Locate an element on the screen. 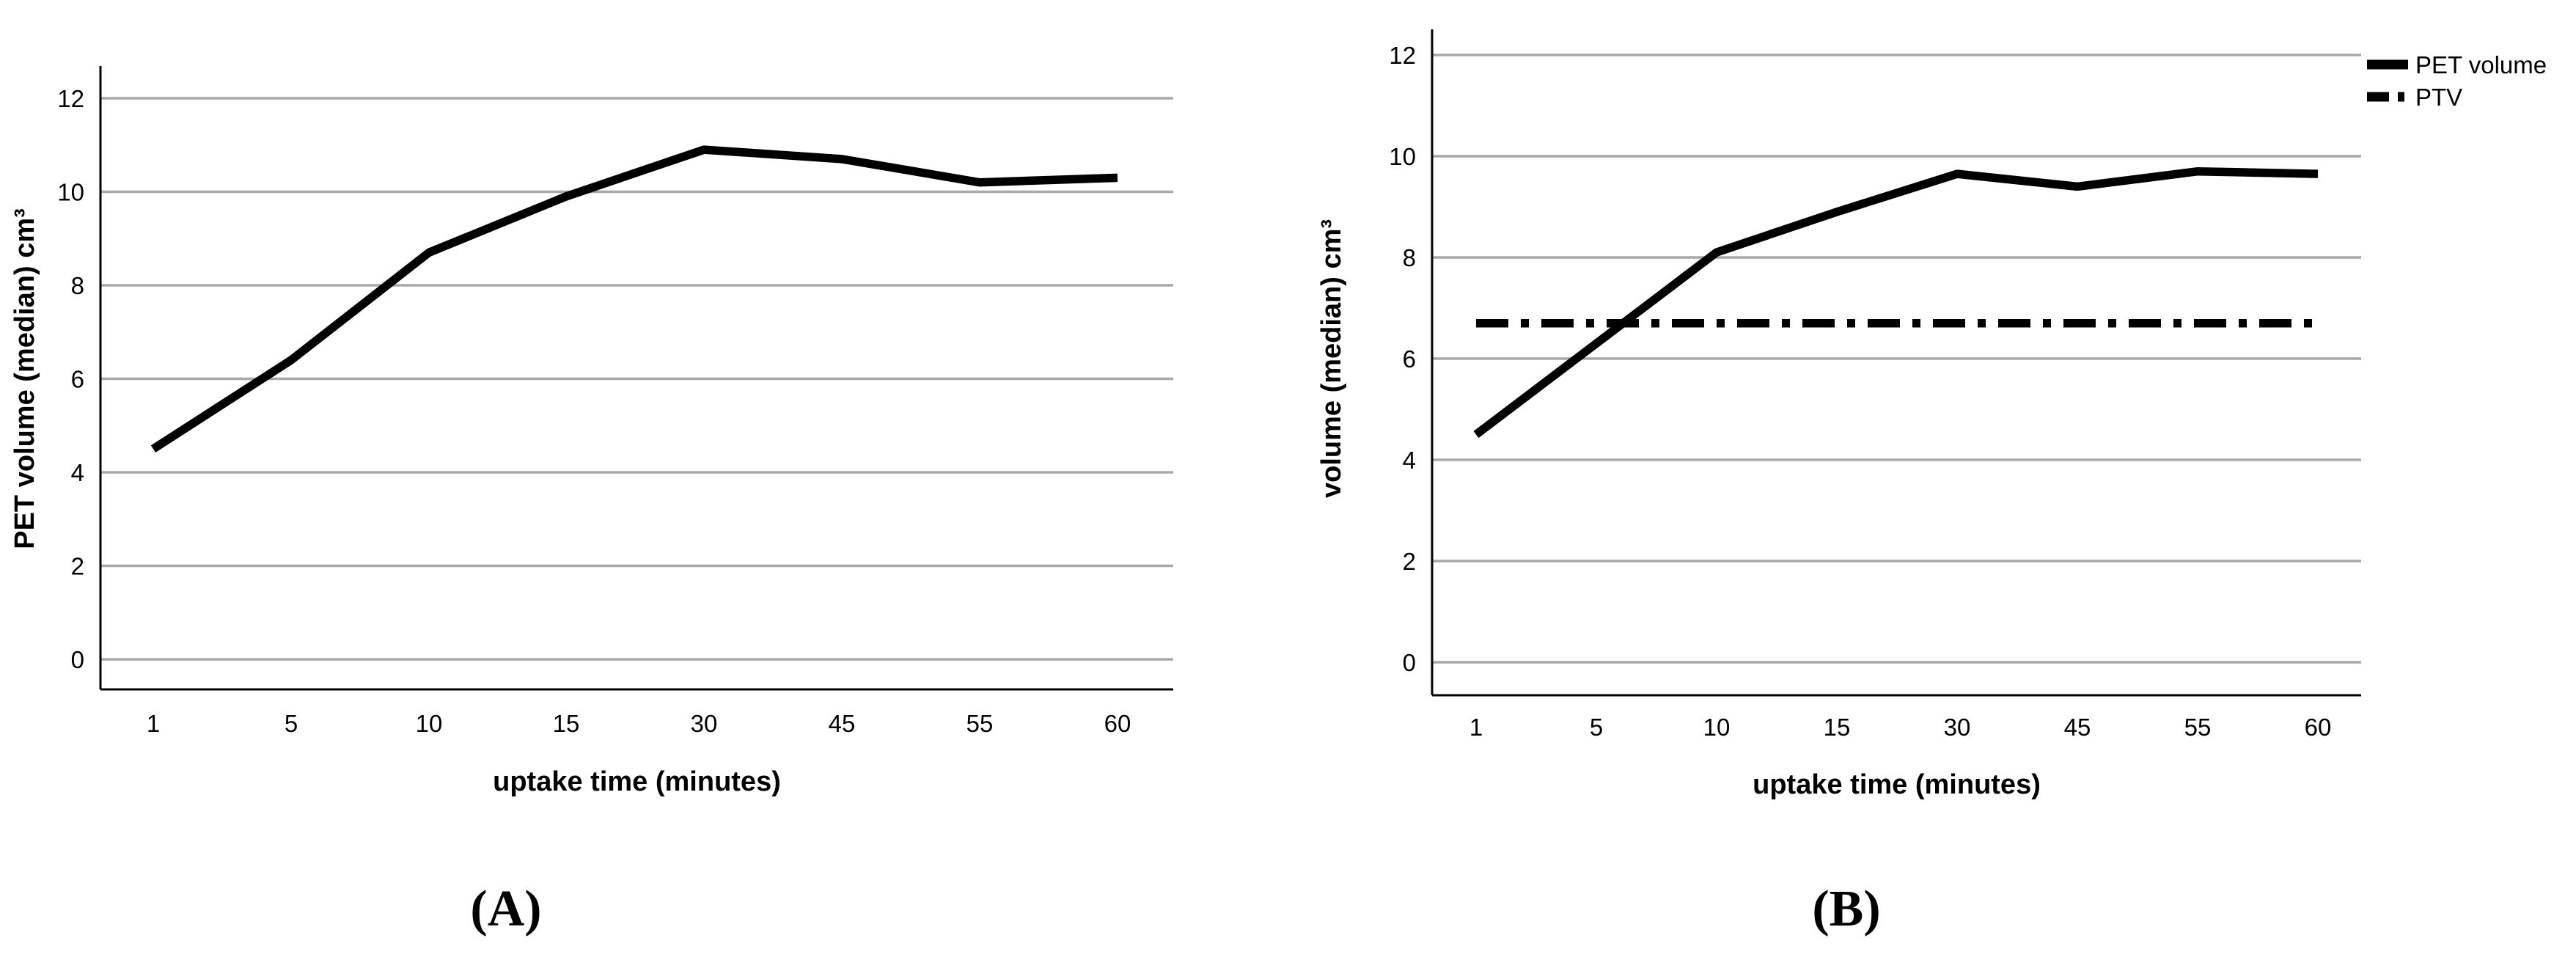 The width and height of the screenshot is (2576, 971). panel-a-label: (A) is located at coordinates (506, 909).